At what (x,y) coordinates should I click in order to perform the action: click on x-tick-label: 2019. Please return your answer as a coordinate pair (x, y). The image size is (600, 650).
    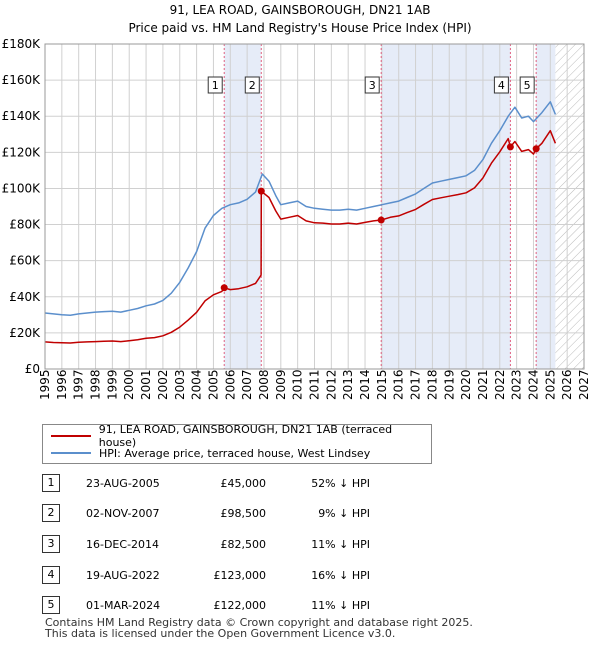
    Looking at the image, I should click on (449, 384).